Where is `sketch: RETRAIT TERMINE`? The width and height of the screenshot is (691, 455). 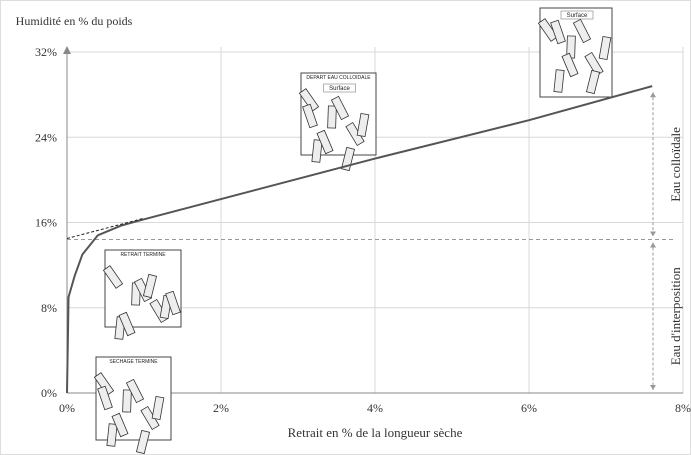
sketch: RETRAIT TERMINE is located at coordinates (142, 294).